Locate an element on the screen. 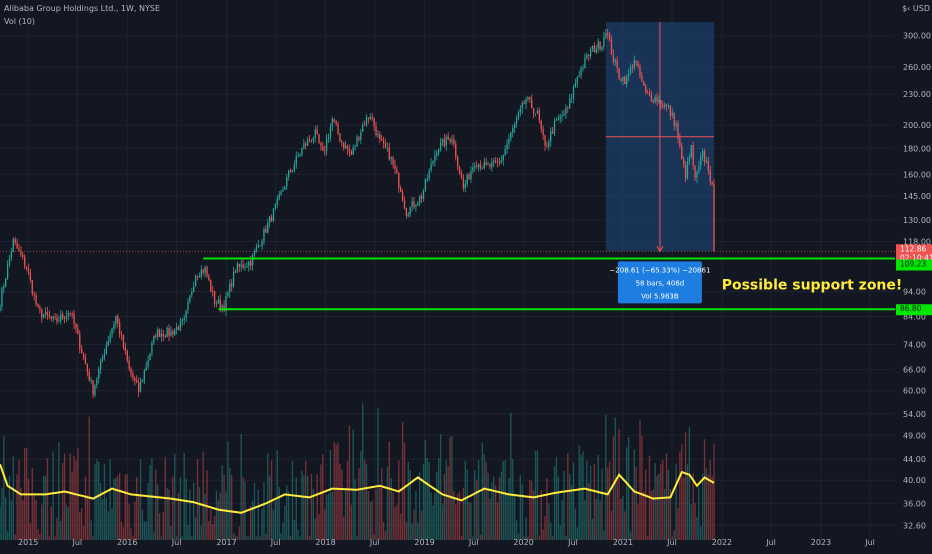 The image size is (932, 554). y-tick-label: 130.00 is located at coordinates (917, 220).